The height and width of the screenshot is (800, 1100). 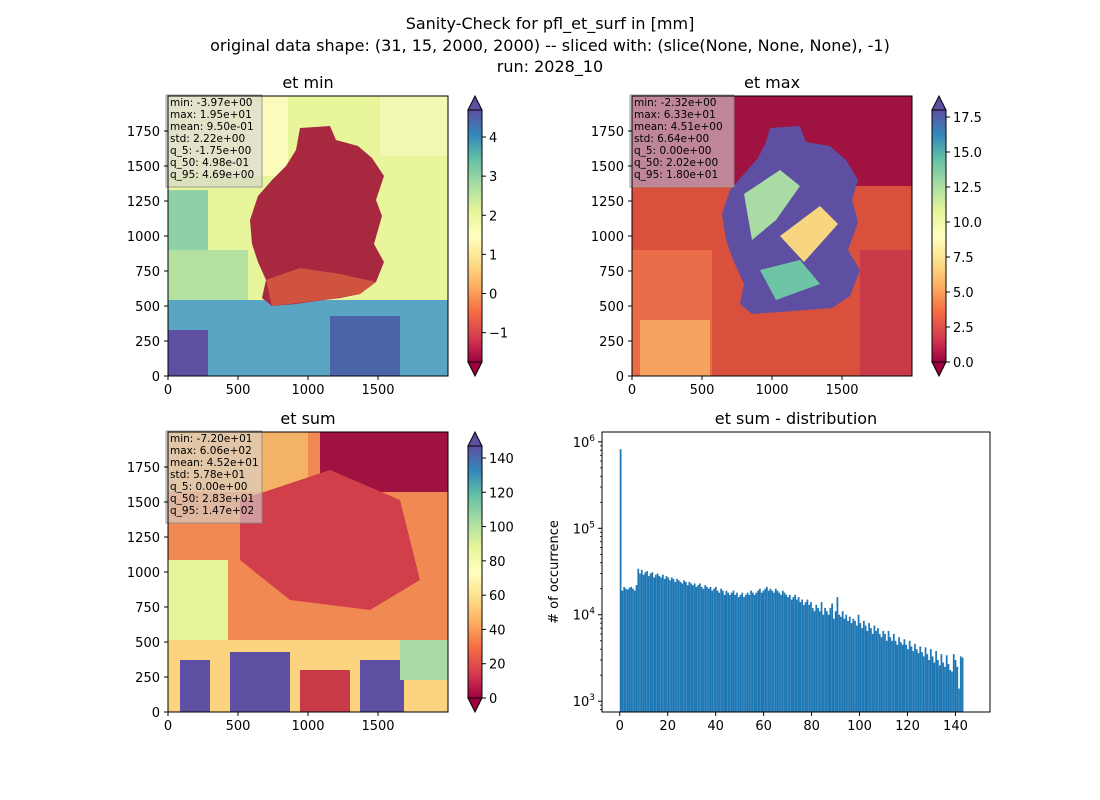 What do you see at coordinates (763, 726) in the screenshot?
I see `x-tick-label: 60` at bounding box center [763, 726].